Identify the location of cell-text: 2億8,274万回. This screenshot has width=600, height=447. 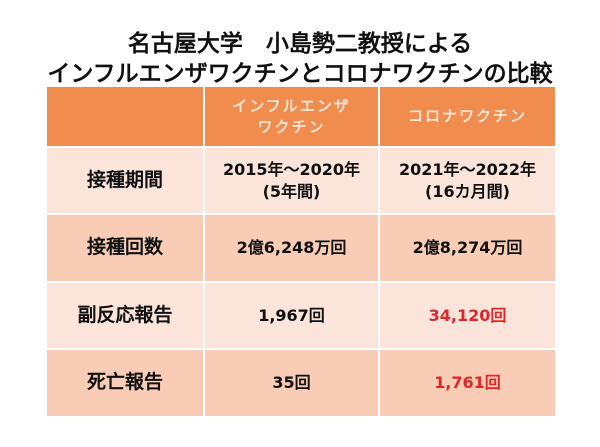
(467, 248).